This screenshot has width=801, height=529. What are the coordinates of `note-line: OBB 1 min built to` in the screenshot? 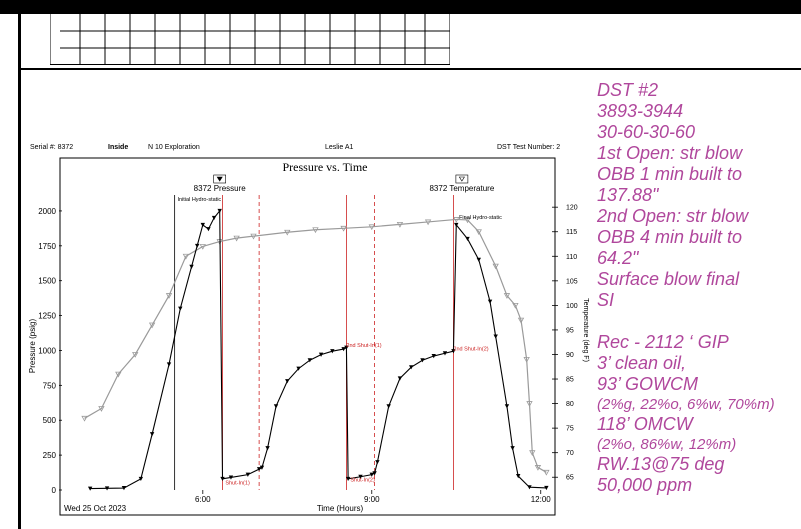 It's located at (670, 174).